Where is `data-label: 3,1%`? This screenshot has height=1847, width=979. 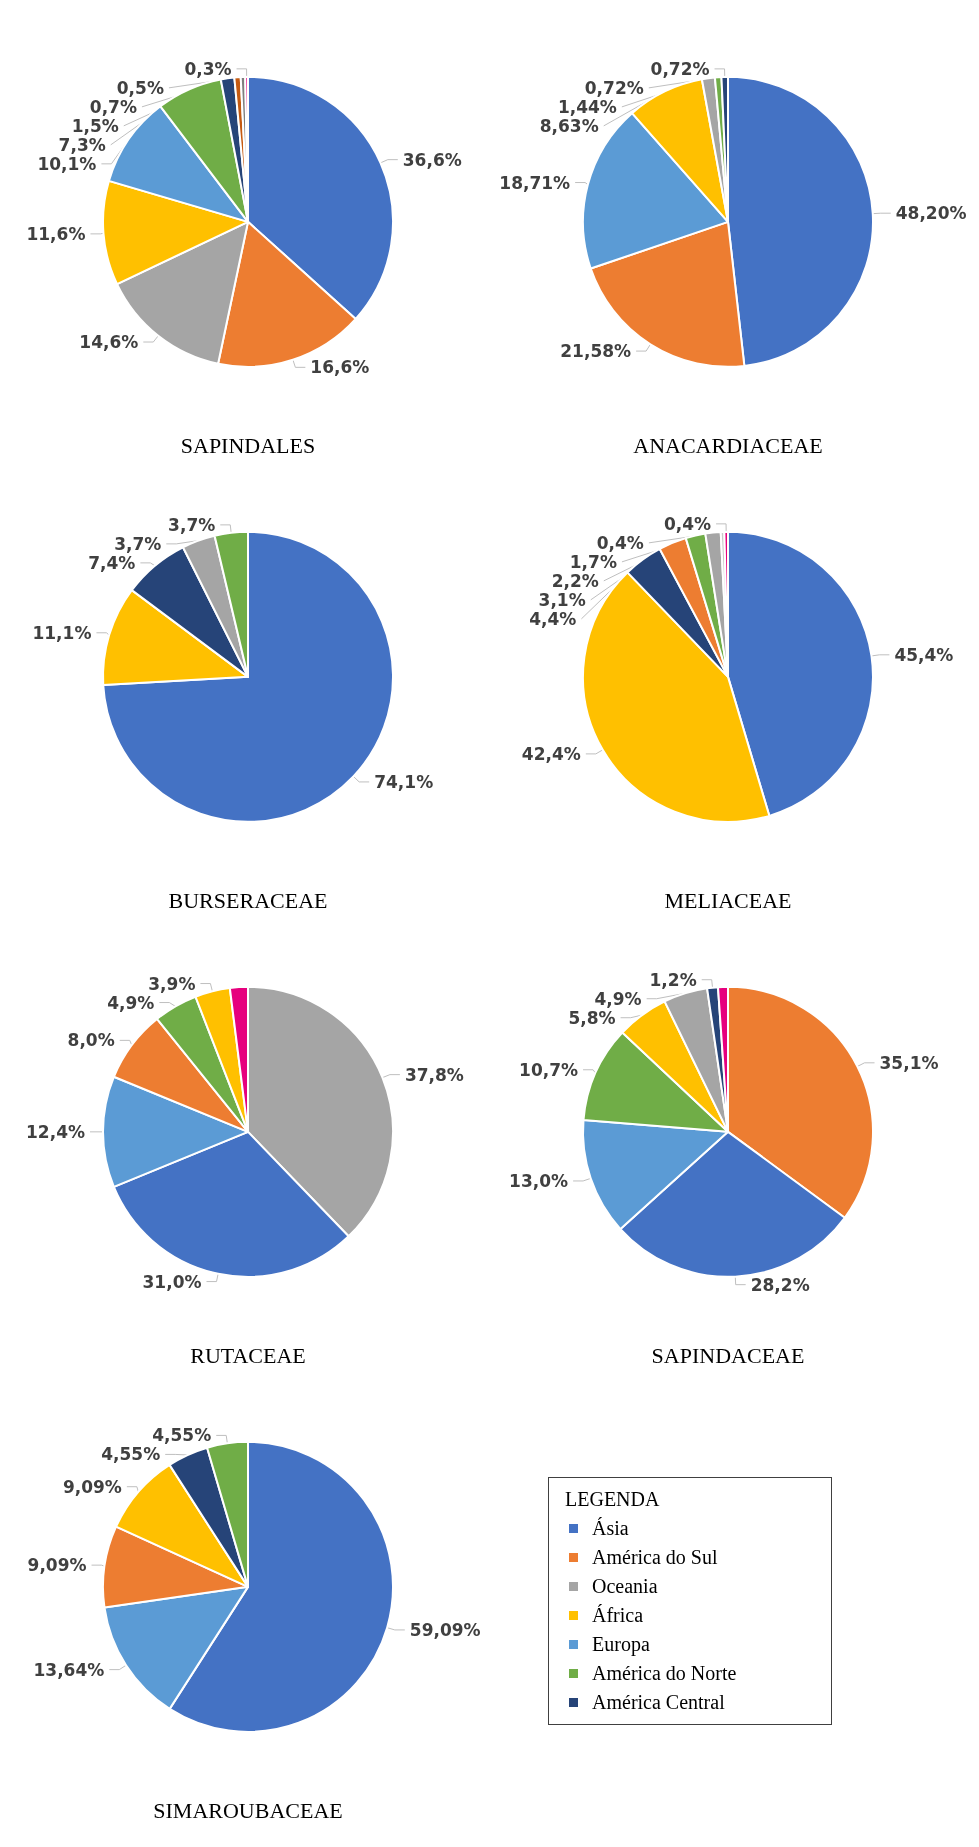
data-label: 3,1% is located at coordinates (562, 599).